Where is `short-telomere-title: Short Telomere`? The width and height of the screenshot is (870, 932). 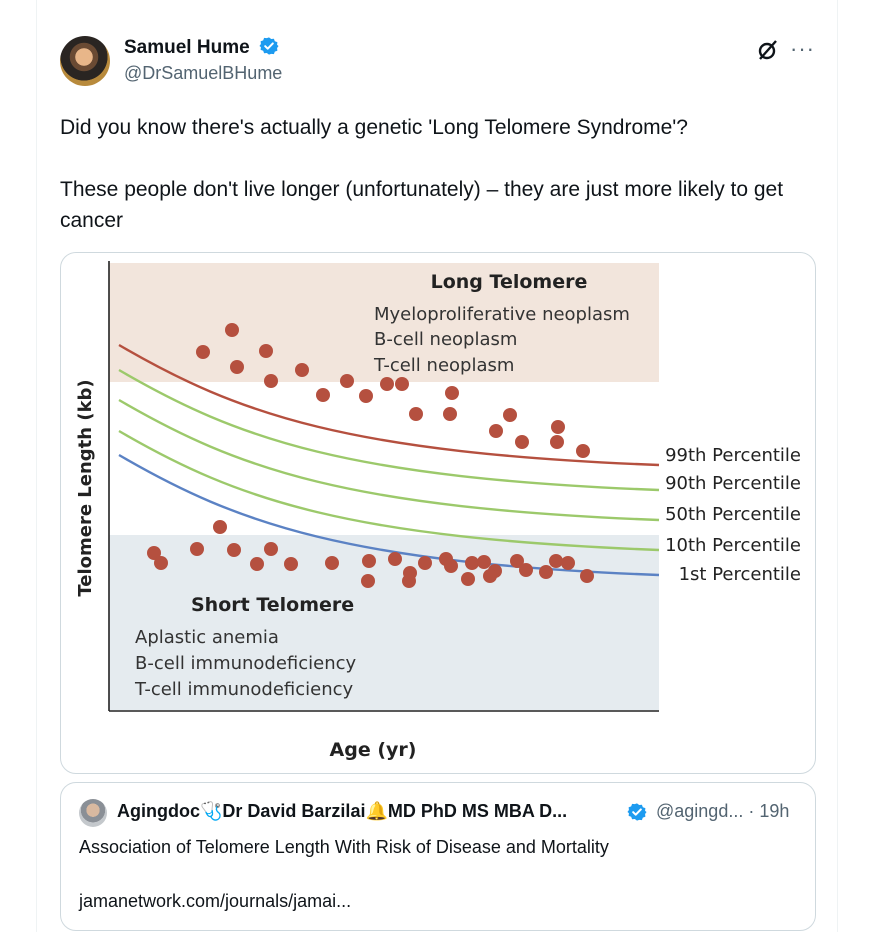
short-telomere-title: Short Telomere is located at coordinates (272, 605).